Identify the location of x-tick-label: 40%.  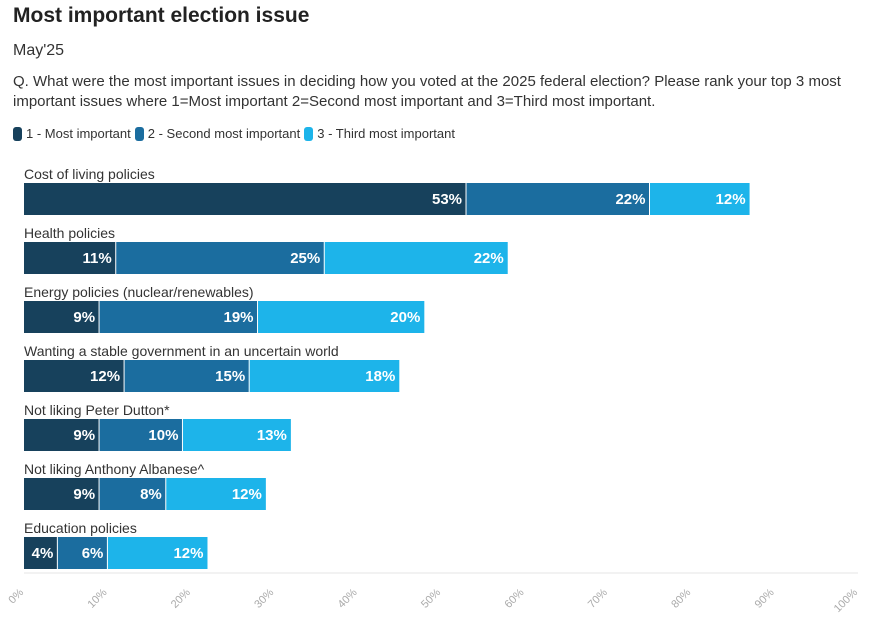
(348, 598).